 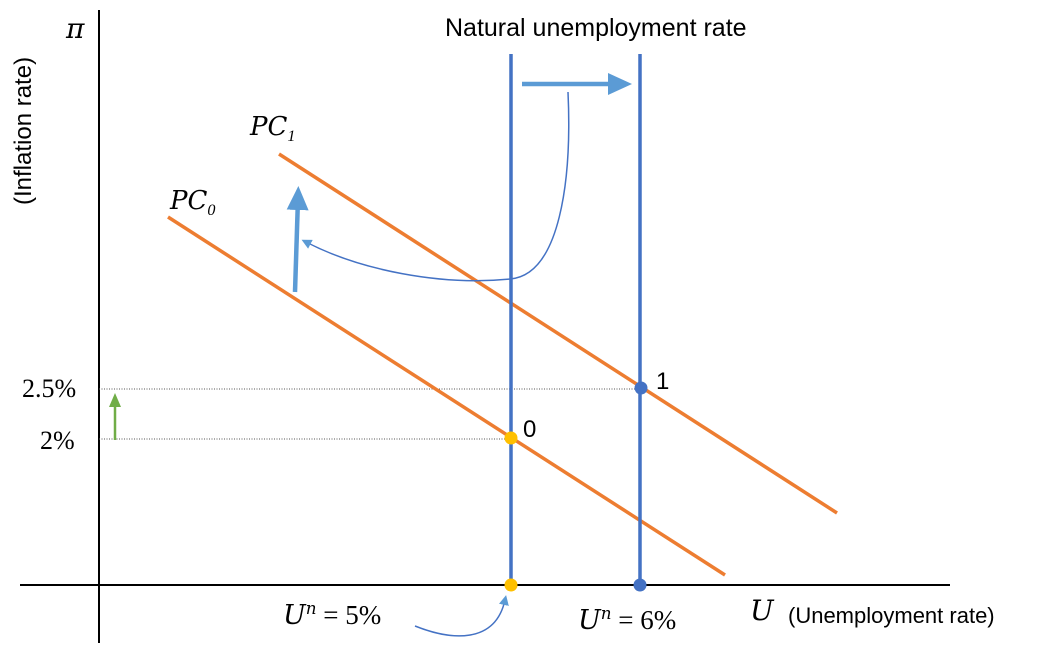 What do you see at coordinates (530, 429) in the screenshot?
I see `point-label-0: 0` at bounding box center [530, 429].